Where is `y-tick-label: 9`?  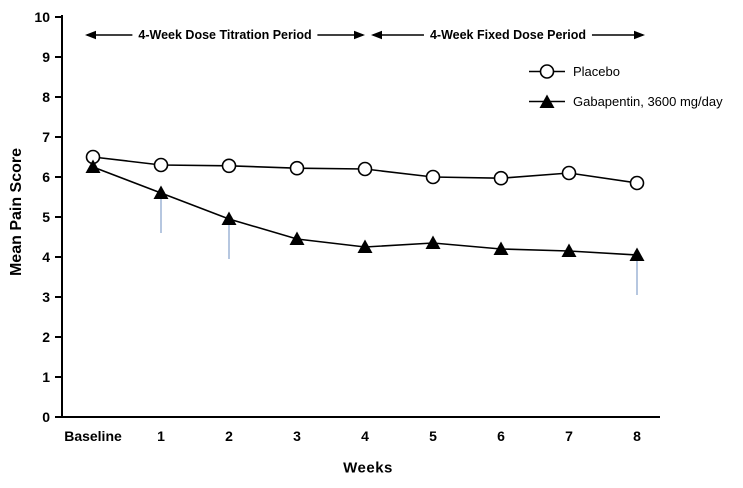
y-tick-label: 9 is located at coordinates (46, 57).